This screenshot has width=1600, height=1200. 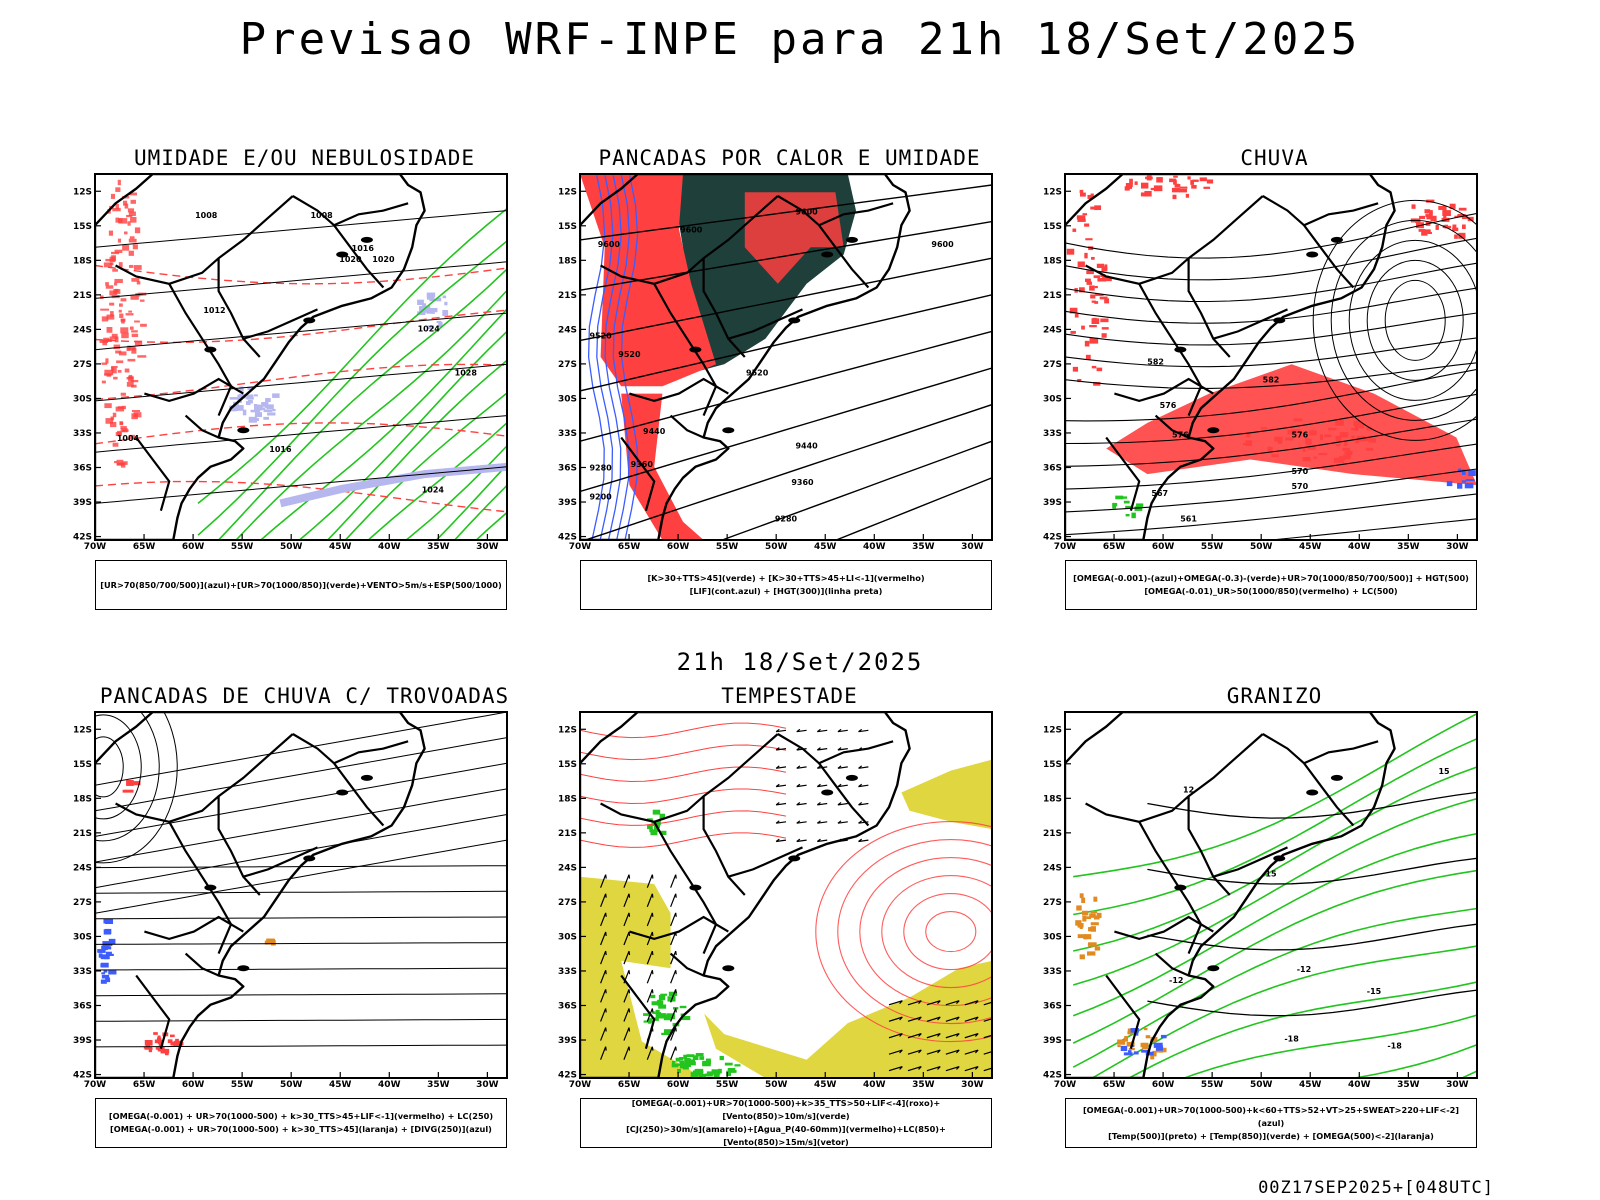 I want to click on lat-tick-label: 18S, so click(x=82, y=799).